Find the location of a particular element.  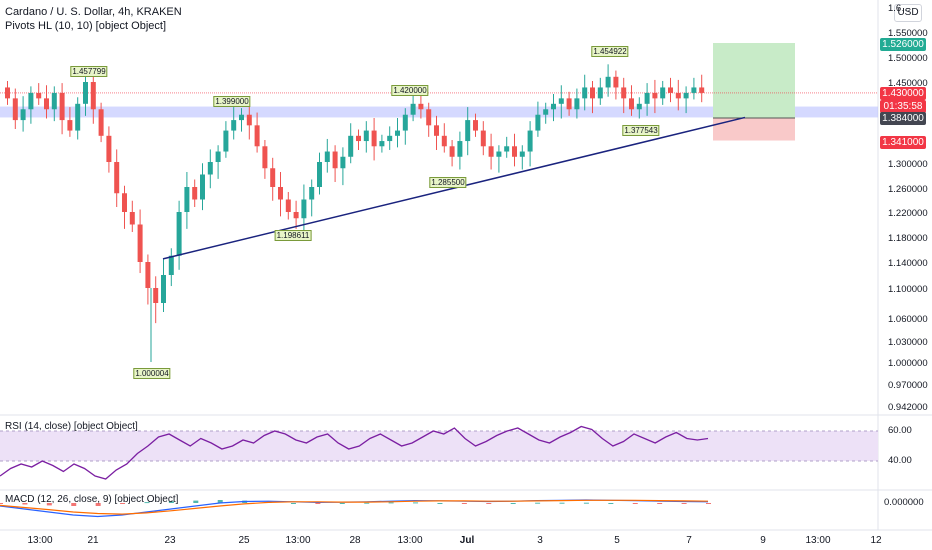

rsi-band is located at coordinates (439, 446).